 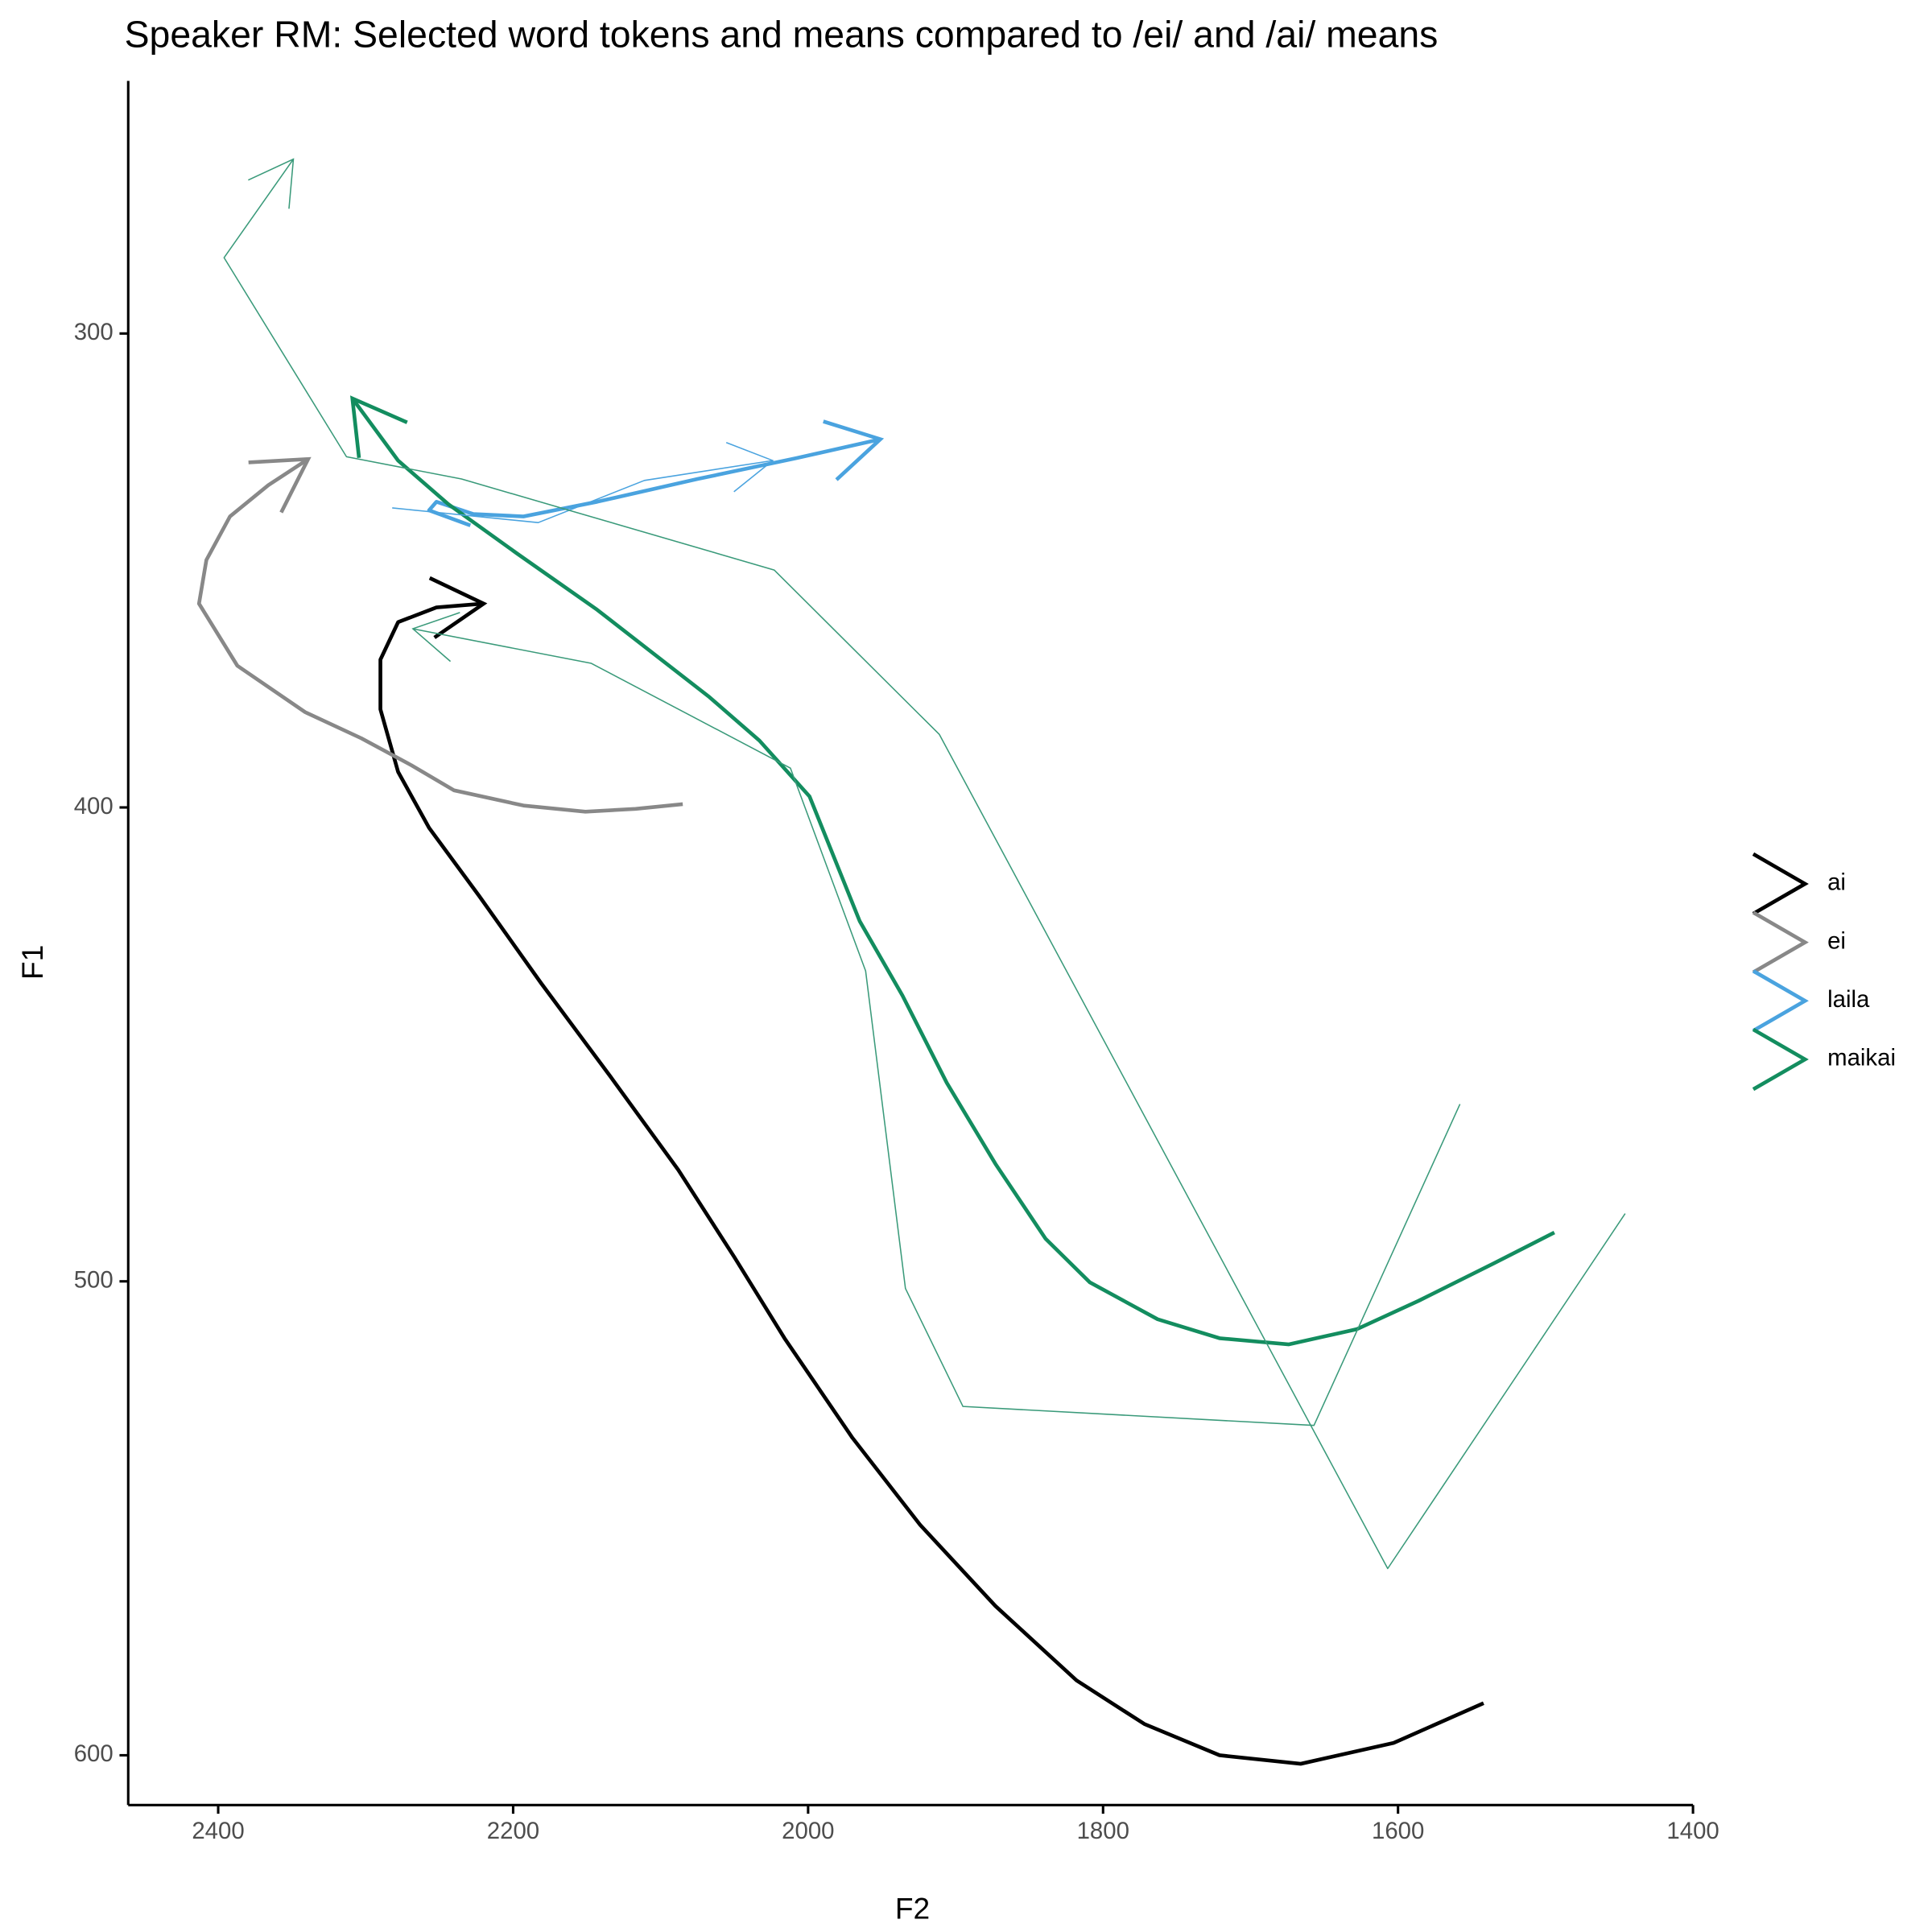 I want to click on y-tick-label: 500, so click(x=94, y=1280).